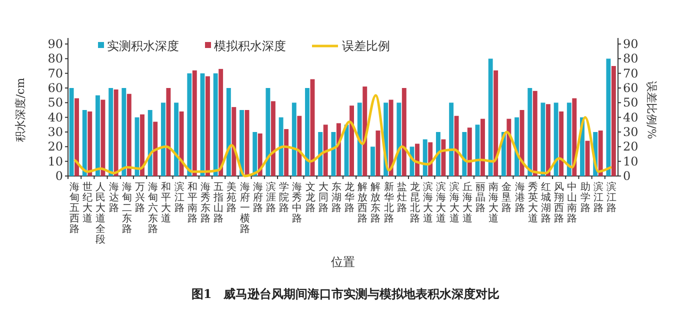  What do you see at coordinates (153, 208) in the screenshot?
I see `x-tick-label: 海甸六东路` at bounding box center [153, 208].